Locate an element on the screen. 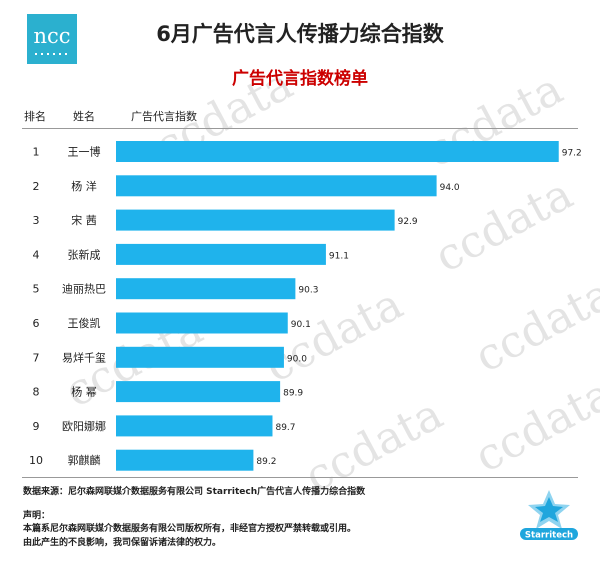  category-label: 欧阳娜娜 is located at coordinates (84, 426).